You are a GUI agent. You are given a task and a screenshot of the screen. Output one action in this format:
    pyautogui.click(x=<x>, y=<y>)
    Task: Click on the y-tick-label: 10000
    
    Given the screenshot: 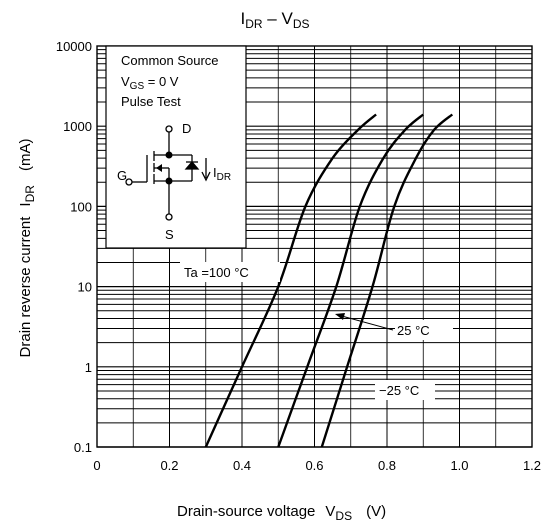 What is the action you would take?
    pyautogui.click(x=74, y=46)
    